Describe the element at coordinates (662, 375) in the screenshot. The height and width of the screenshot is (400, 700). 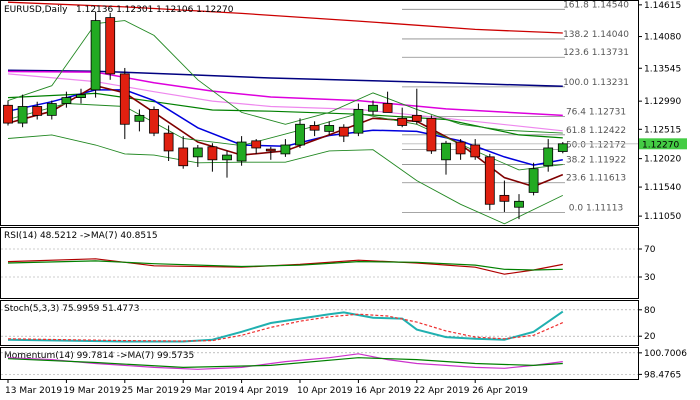
I see `indicator-tick-label: 98.4765` at that location.